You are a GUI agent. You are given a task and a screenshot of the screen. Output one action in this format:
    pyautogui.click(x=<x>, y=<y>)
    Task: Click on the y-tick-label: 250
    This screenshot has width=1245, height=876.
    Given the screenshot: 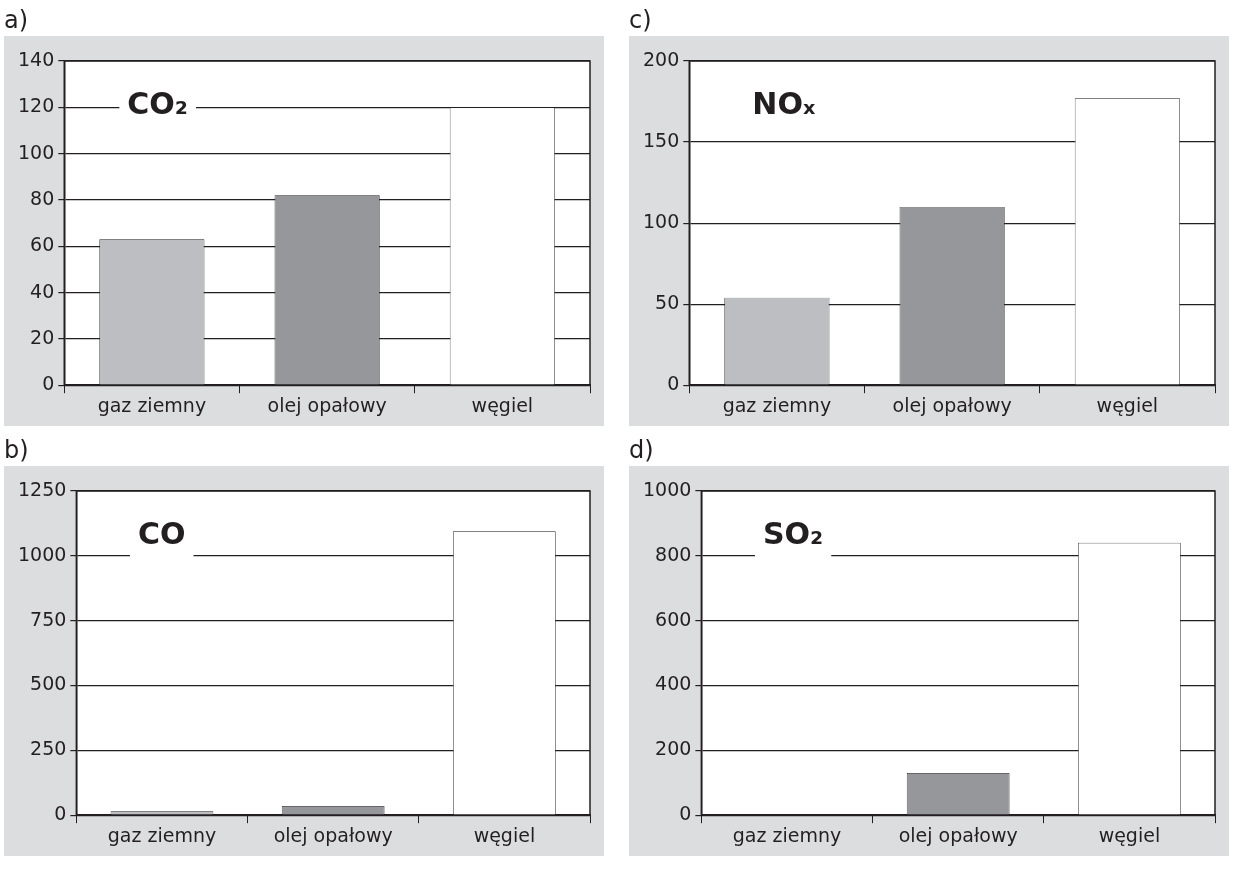 What is the action you would take?
    pyautogui.click(x=48, y=748)
    